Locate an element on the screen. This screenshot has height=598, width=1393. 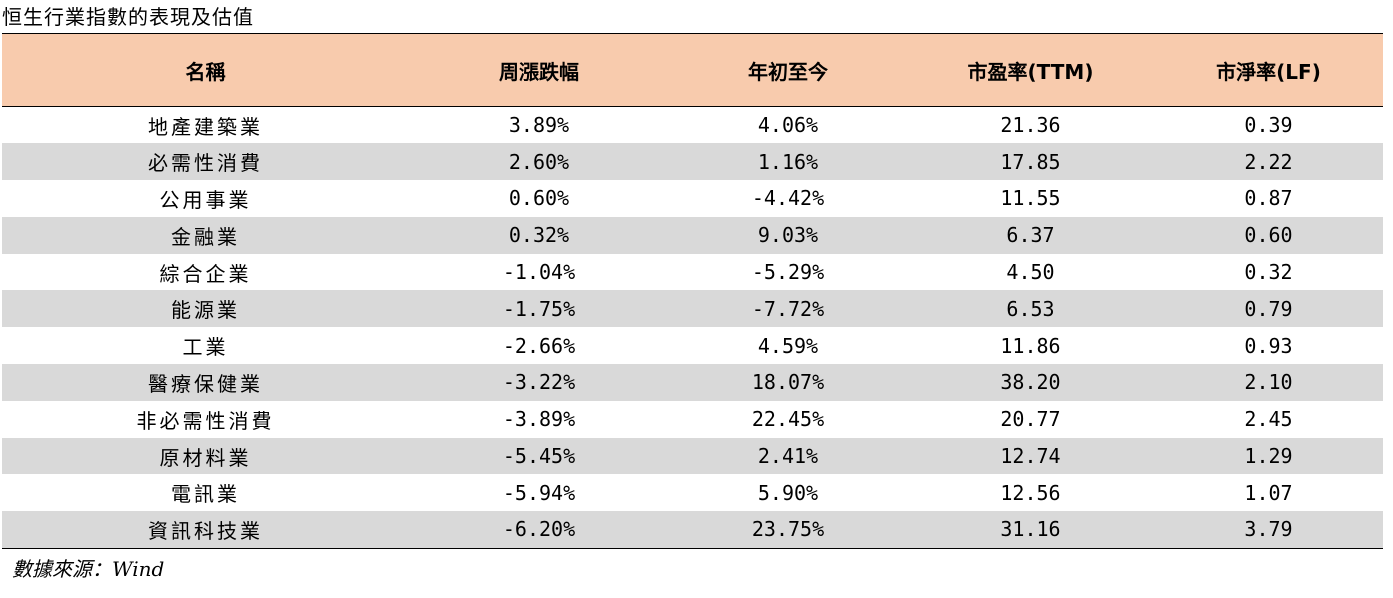
page-title: 恒生行業指數的表現及估值 is located at coordinates (128, 17).